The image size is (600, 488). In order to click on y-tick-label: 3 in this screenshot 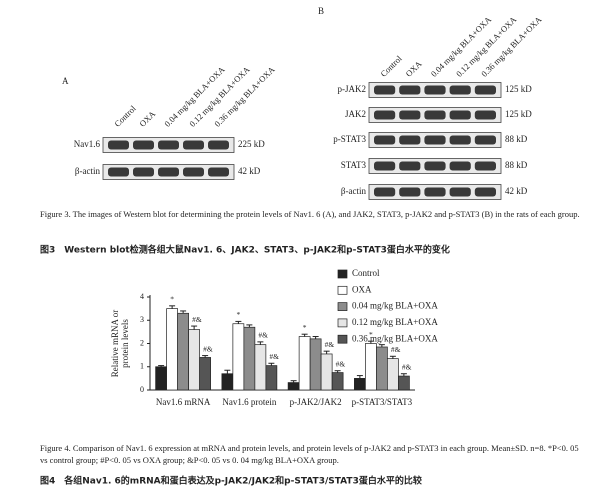, I will do `click(142, 319)`.